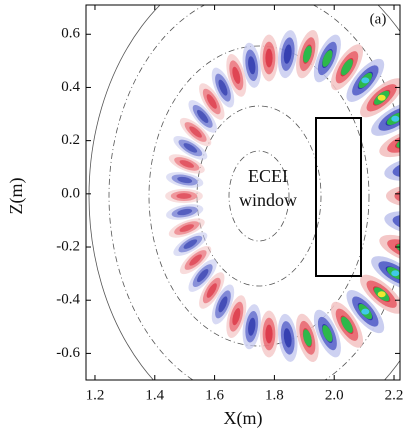  What do you see at coordinates (338, 197) in the screenshot?
I see `ecei-window-box` at bounding box center [338, 197].